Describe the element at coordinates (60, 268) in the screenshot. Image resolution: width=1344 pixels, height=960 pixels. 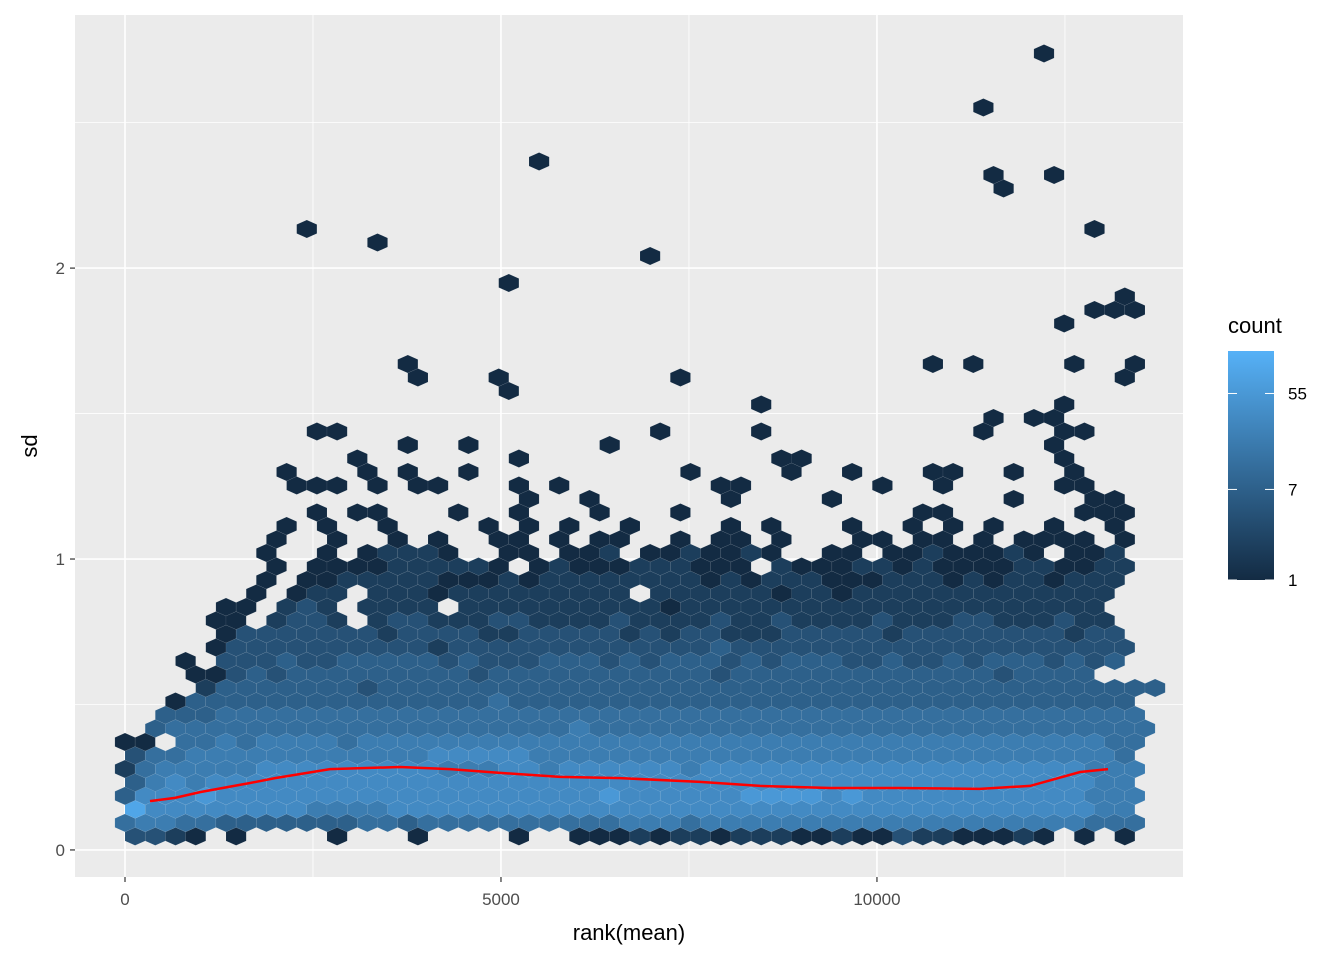
I see `y-tick-label: 2` at that location.